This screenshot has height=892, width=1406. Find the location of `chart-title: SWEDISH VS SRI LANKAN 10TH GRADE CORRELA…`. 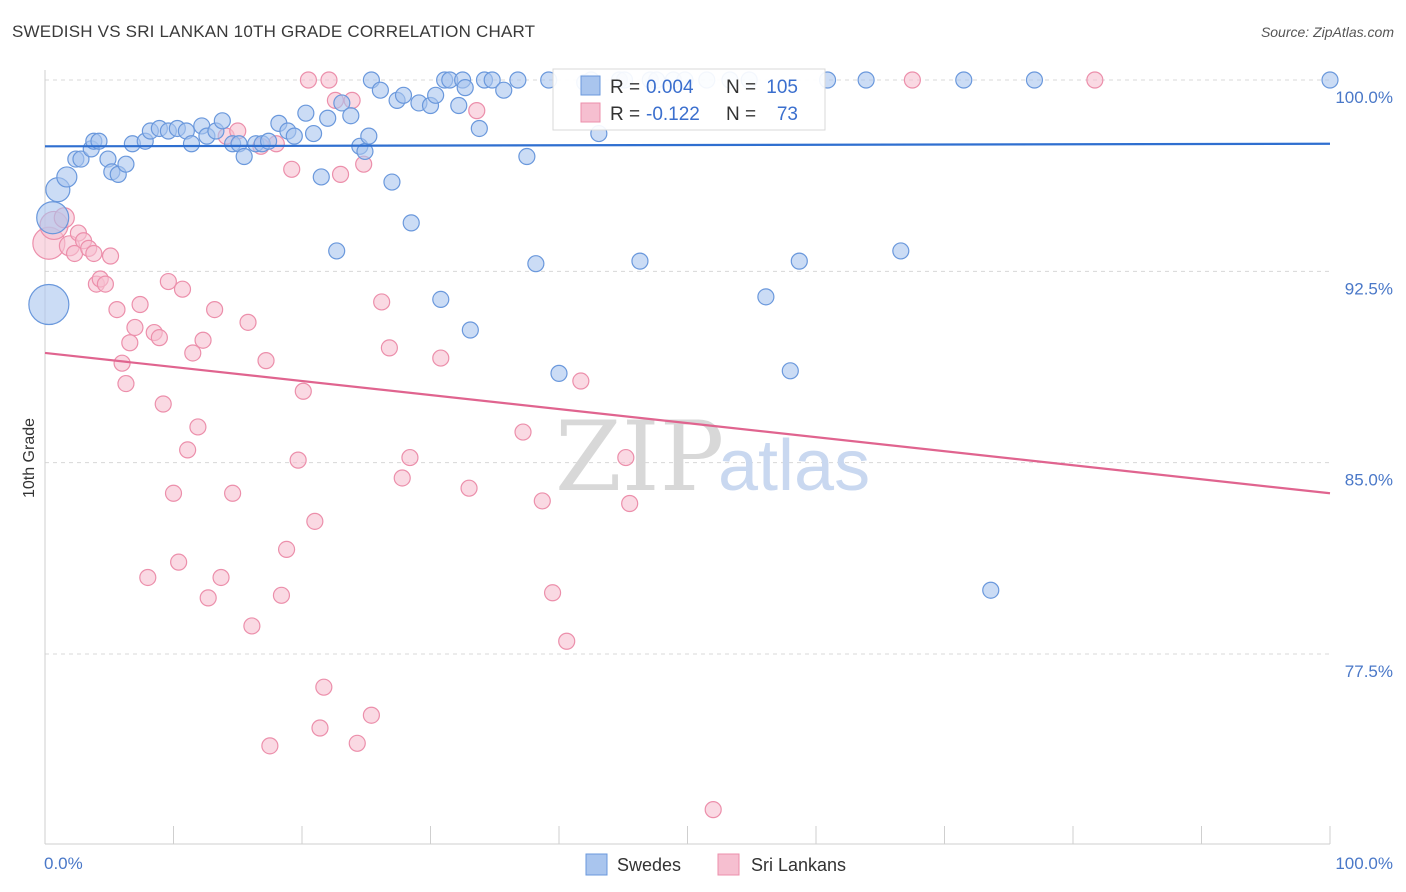

chart-title: SWEDISH VS SRI LANKAN 10TH GRADE CORRELA… is located at coordinates (274, 31).